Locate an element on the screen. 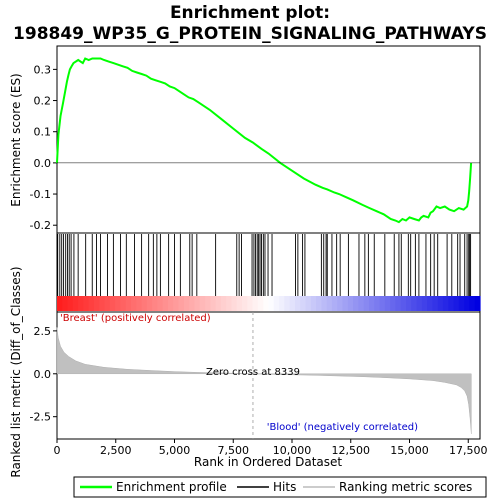 This screenshot has width=500, height=504. metric-ytick-label: -2.5 is located at coordinates (40, 417).